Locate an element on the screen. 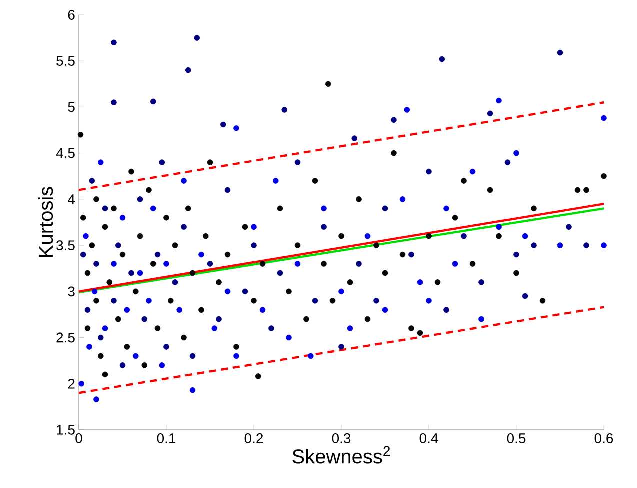 The image size is (637, 488). y-axis-title: Kurtosis is located at coordinates (46, 222).